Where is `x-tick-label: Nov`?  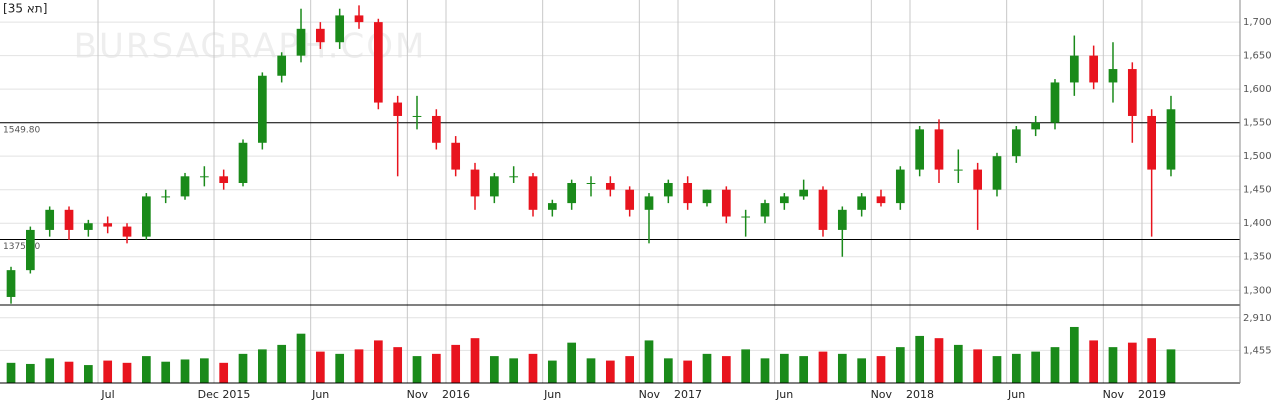
x-tick-label: Nov is located at coordinates (650, 394).